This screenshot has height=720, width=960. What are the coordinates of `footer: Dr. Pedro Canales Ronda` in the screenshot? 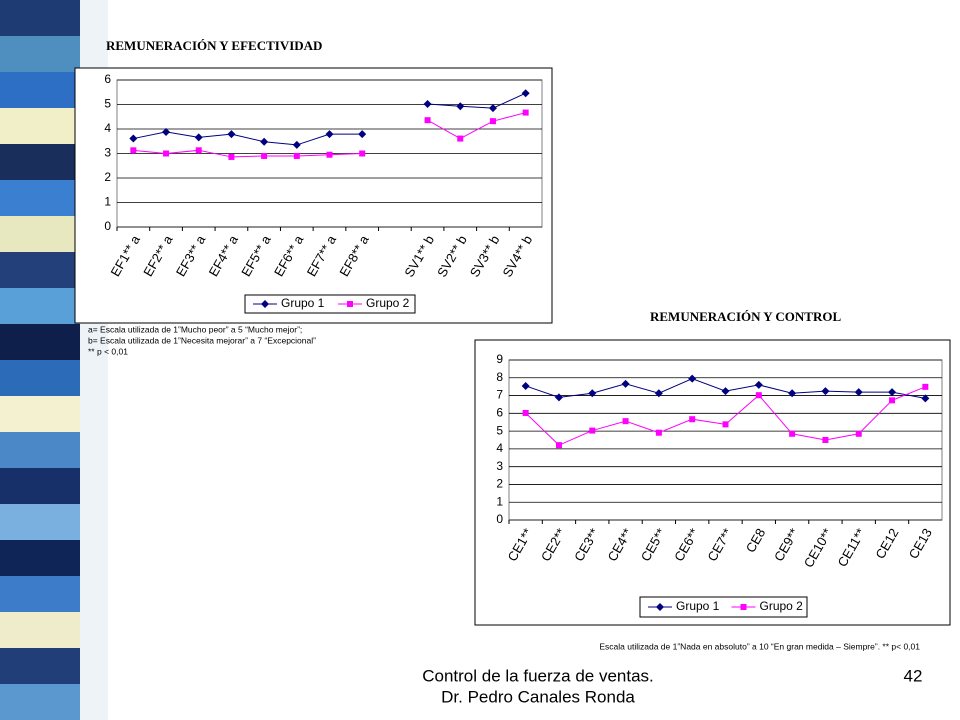 It's located at (538, 696).